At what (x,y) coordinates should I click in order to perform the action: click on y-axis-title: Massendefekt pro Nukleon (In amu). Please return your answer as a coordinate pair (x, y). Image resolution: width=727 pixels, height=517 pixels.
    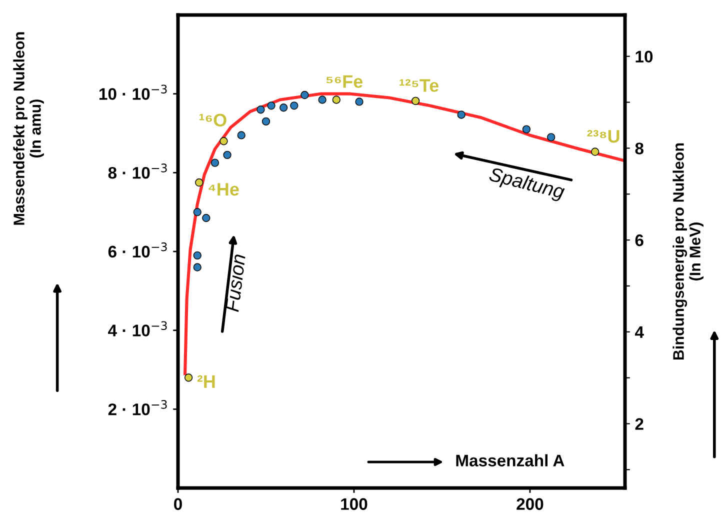
    Looking at the image, I should click on (28, 128).